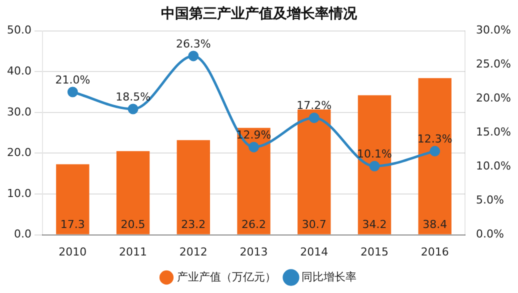 The width and height of the screenshot is (518, 293). What do you see at coordinates (72, 251) in the screenshot?
I see `x-tick-label: 2010` at bounding box center [72, 251].